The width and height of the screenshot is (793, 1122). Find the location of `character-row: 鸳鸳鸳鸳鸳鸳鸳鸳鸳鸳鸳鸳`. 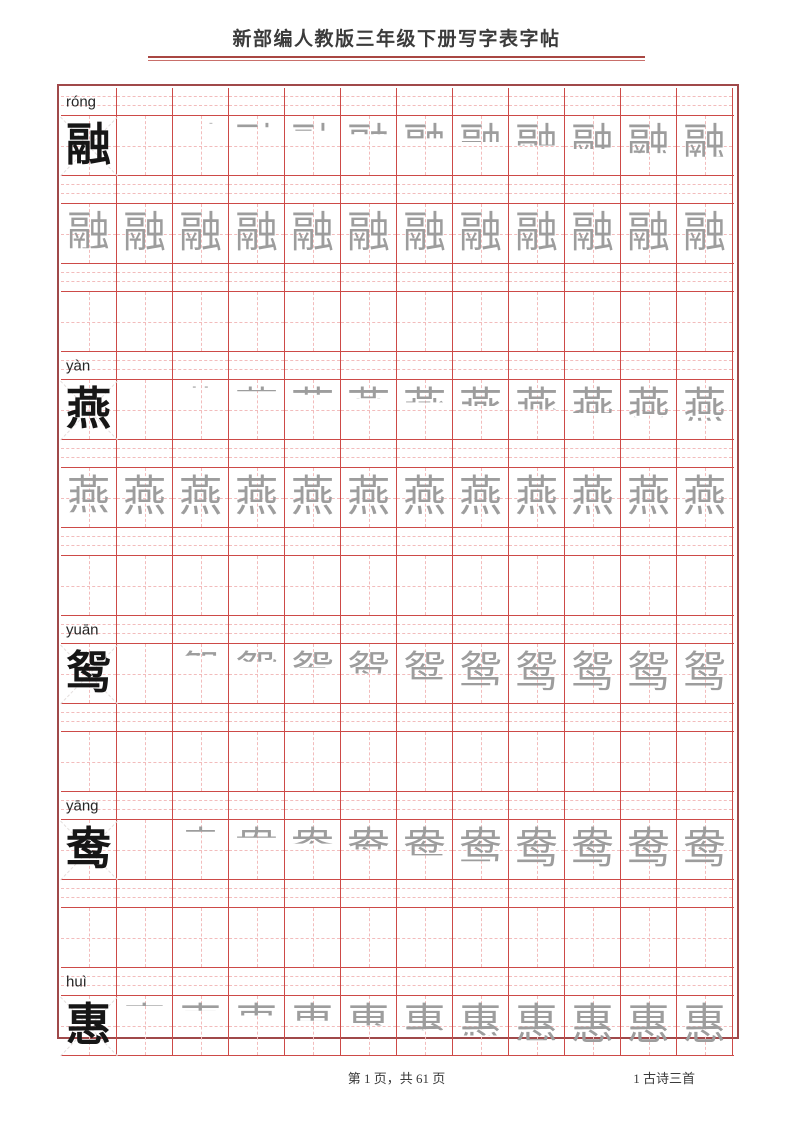

character-row: 鸳鸳鸳鸳鸳鸳鸳鸳鸳鸳鸳鸳 is located at coordinates (397, 674).